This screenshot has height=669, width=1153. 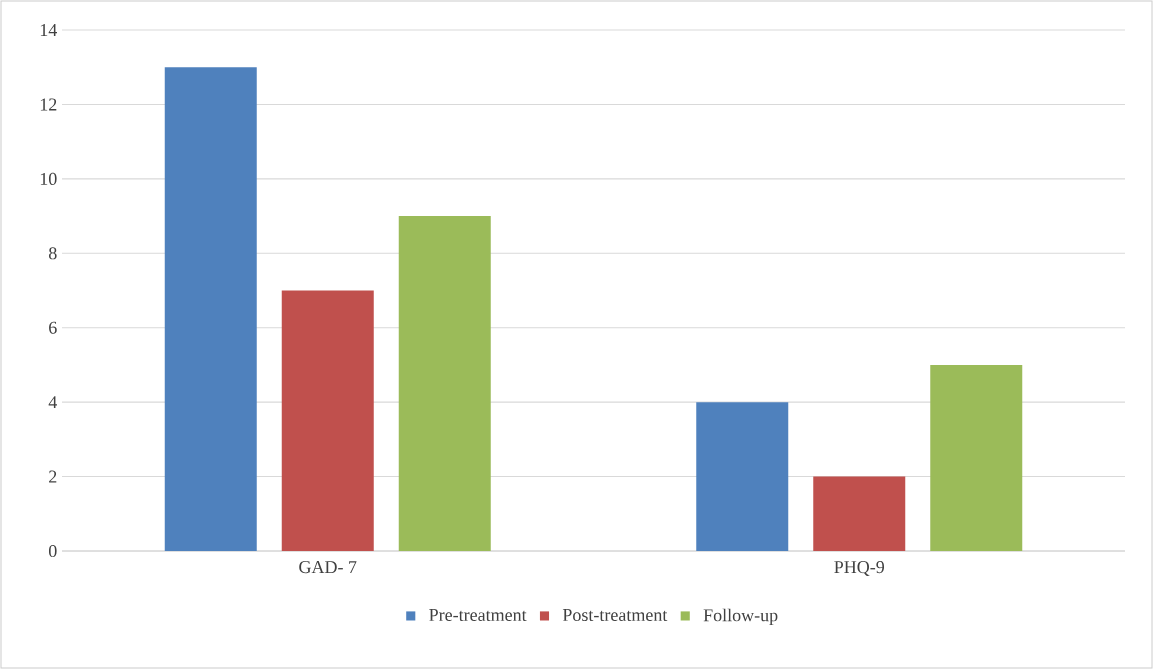 I want to click on legend-label: Pre-treatment, so click(x=478, y=615).